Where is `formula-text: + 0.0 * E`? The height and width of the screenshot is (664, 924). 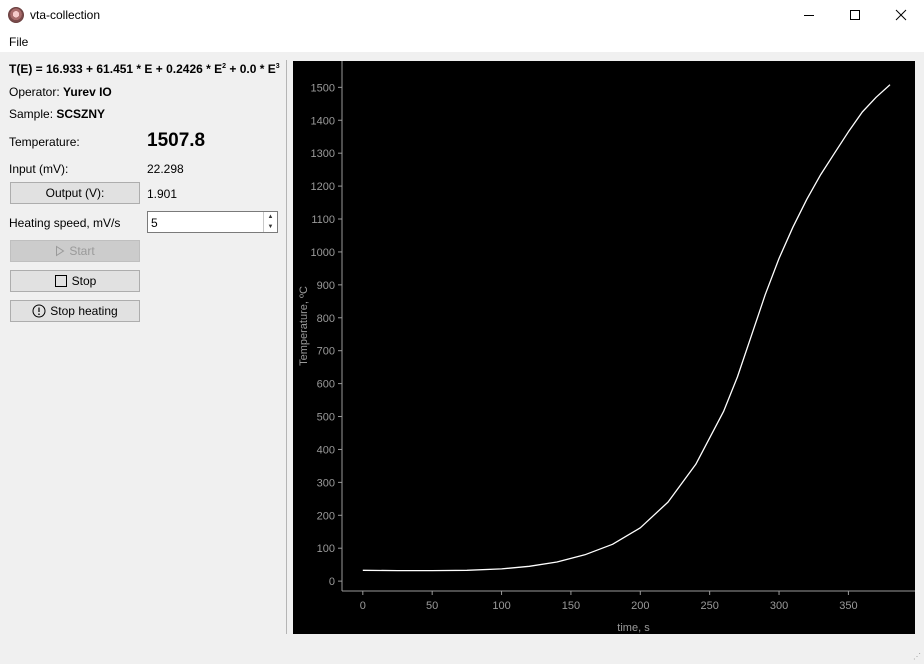 formula-text: + 0.0 * E is located at coordinates (251, 69).